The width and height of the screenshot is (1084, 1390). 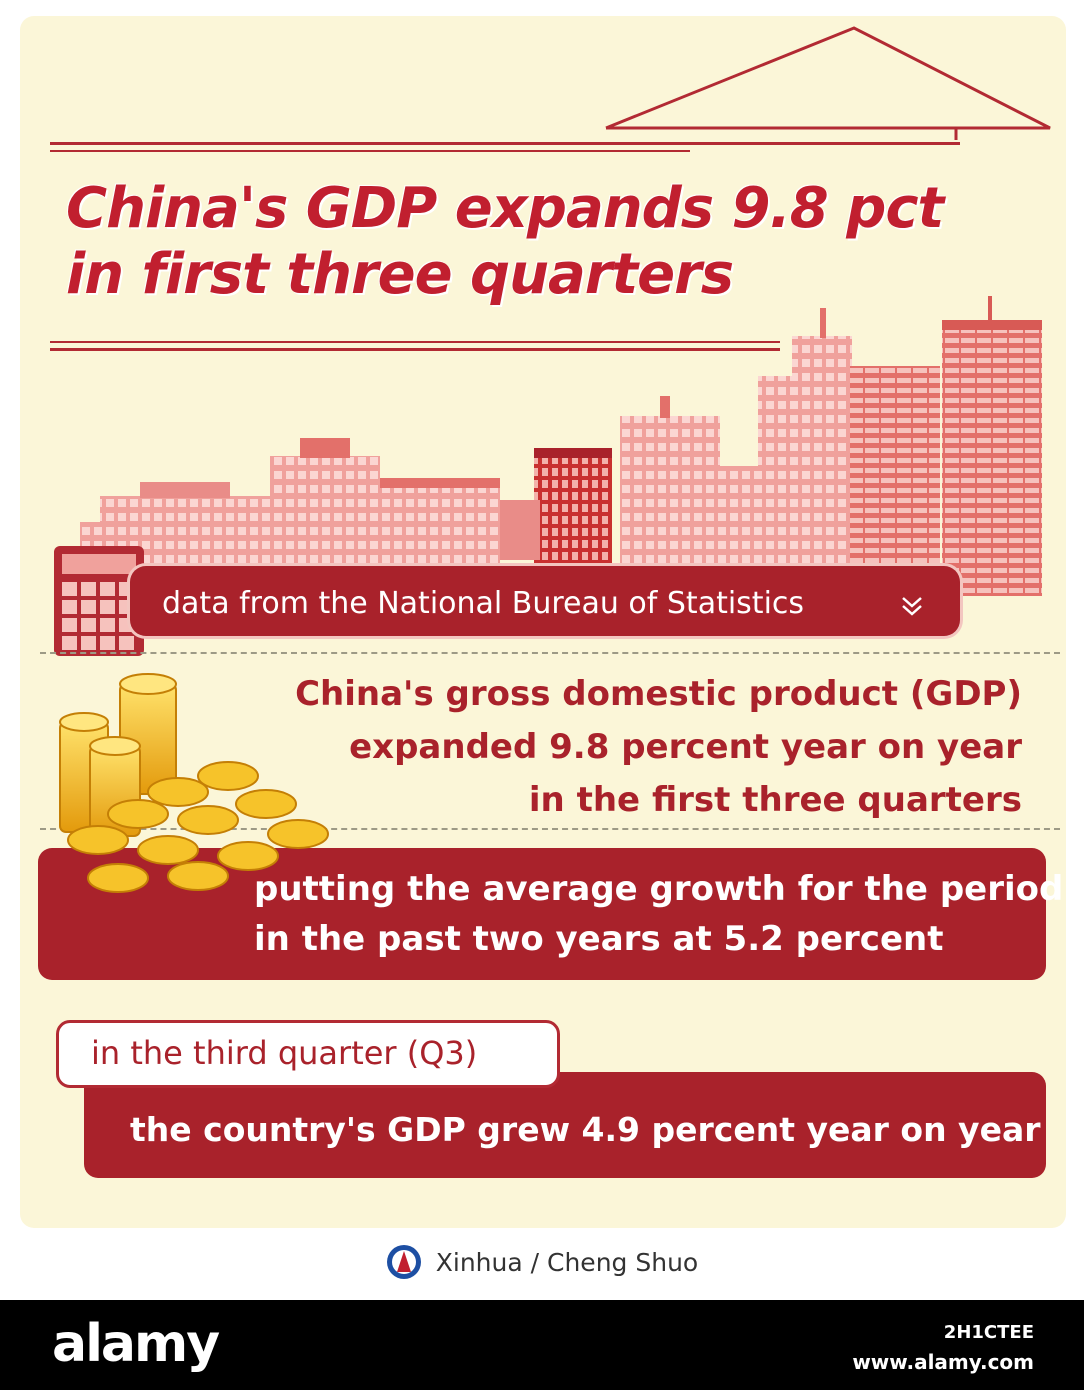 I want to click on title-line-1: China's GDP expands 9.8 pct, so click(x=505, y=208).